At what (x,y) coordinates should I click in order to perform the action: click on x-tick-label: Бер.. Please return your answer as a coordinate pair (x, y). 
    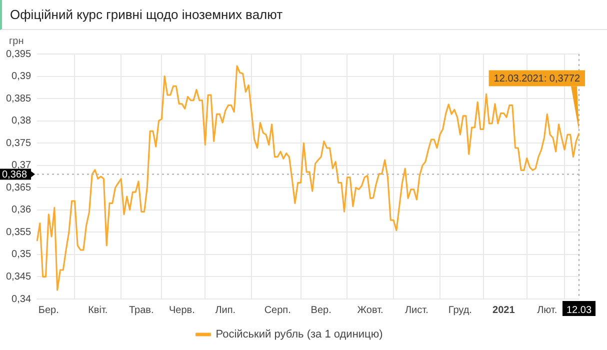
    Looking at the image, I should click on (48, 310).